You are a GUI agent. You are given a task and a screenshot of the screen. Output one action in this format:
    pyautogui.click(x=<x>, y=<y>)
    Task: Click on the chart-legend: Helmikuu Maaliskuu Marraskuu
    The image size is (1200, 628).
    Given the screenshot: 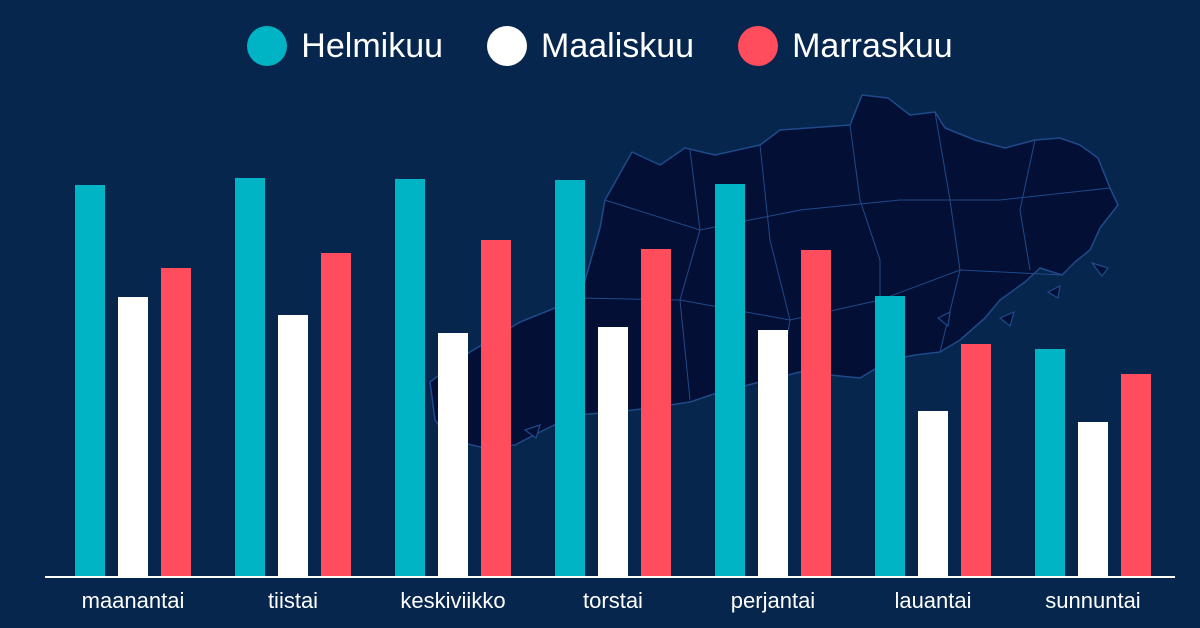 What is the action you would take?
    pyautogui.click(x=600, y=46)
    